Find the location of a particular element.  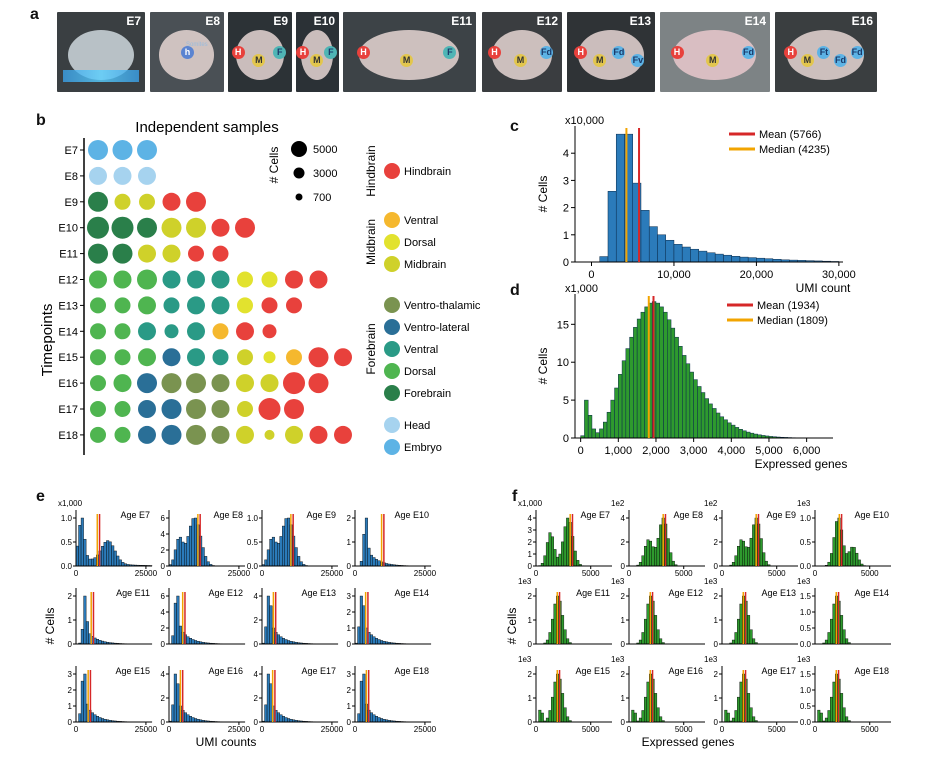

age-subplot: Age E13 0 2 4 is located at coordinates (296, 618).